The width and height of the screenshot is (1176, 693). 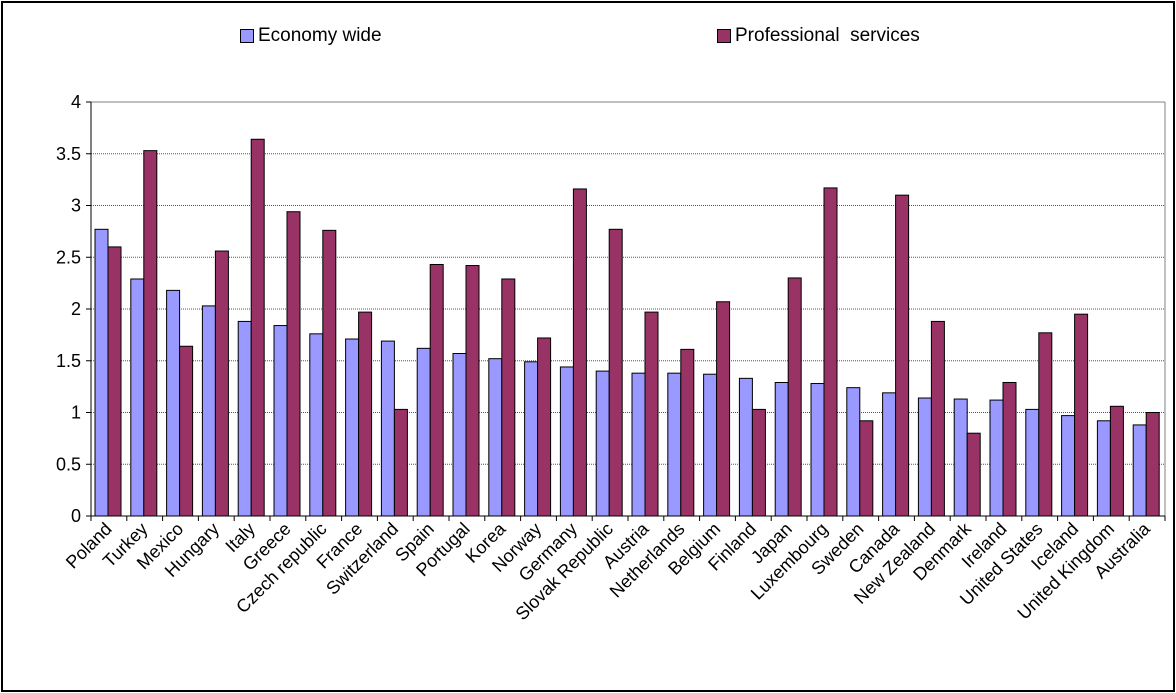 What do you see at coordinates (247, 36) in the screenshot?
I see `legend-swatch-economy-wide` at bounding box center [247, 36].